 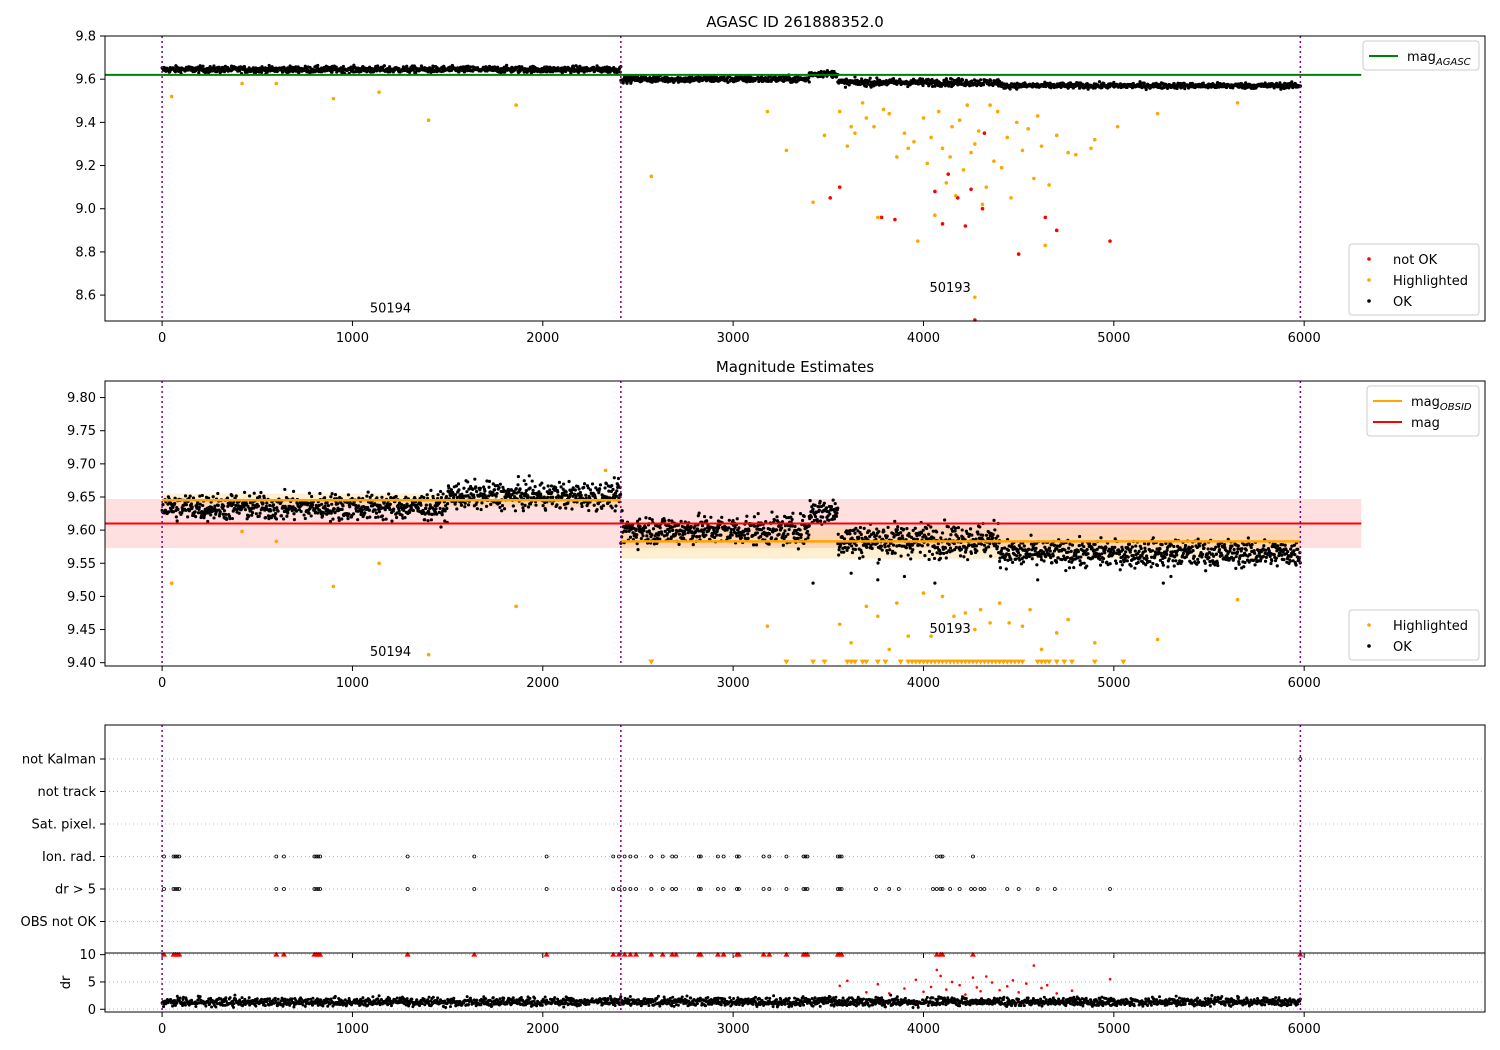 What do you see at coordinates (1369, 280) in the screenshot?
I see `legend-point-marker` at bounding box center [1369, 280].